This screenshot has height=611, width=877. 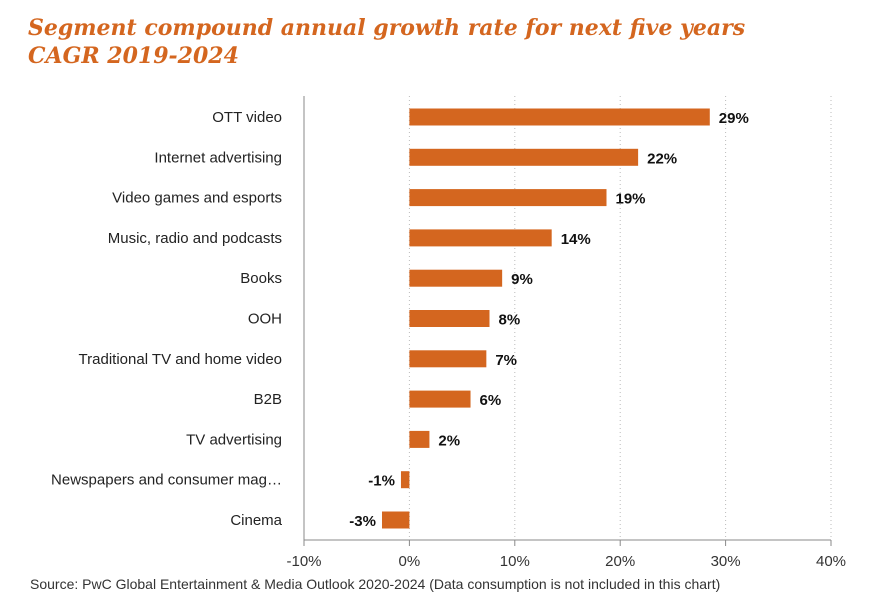 I want to click on category-label: Music, radio and podcasts, so click(x=195, y=238).